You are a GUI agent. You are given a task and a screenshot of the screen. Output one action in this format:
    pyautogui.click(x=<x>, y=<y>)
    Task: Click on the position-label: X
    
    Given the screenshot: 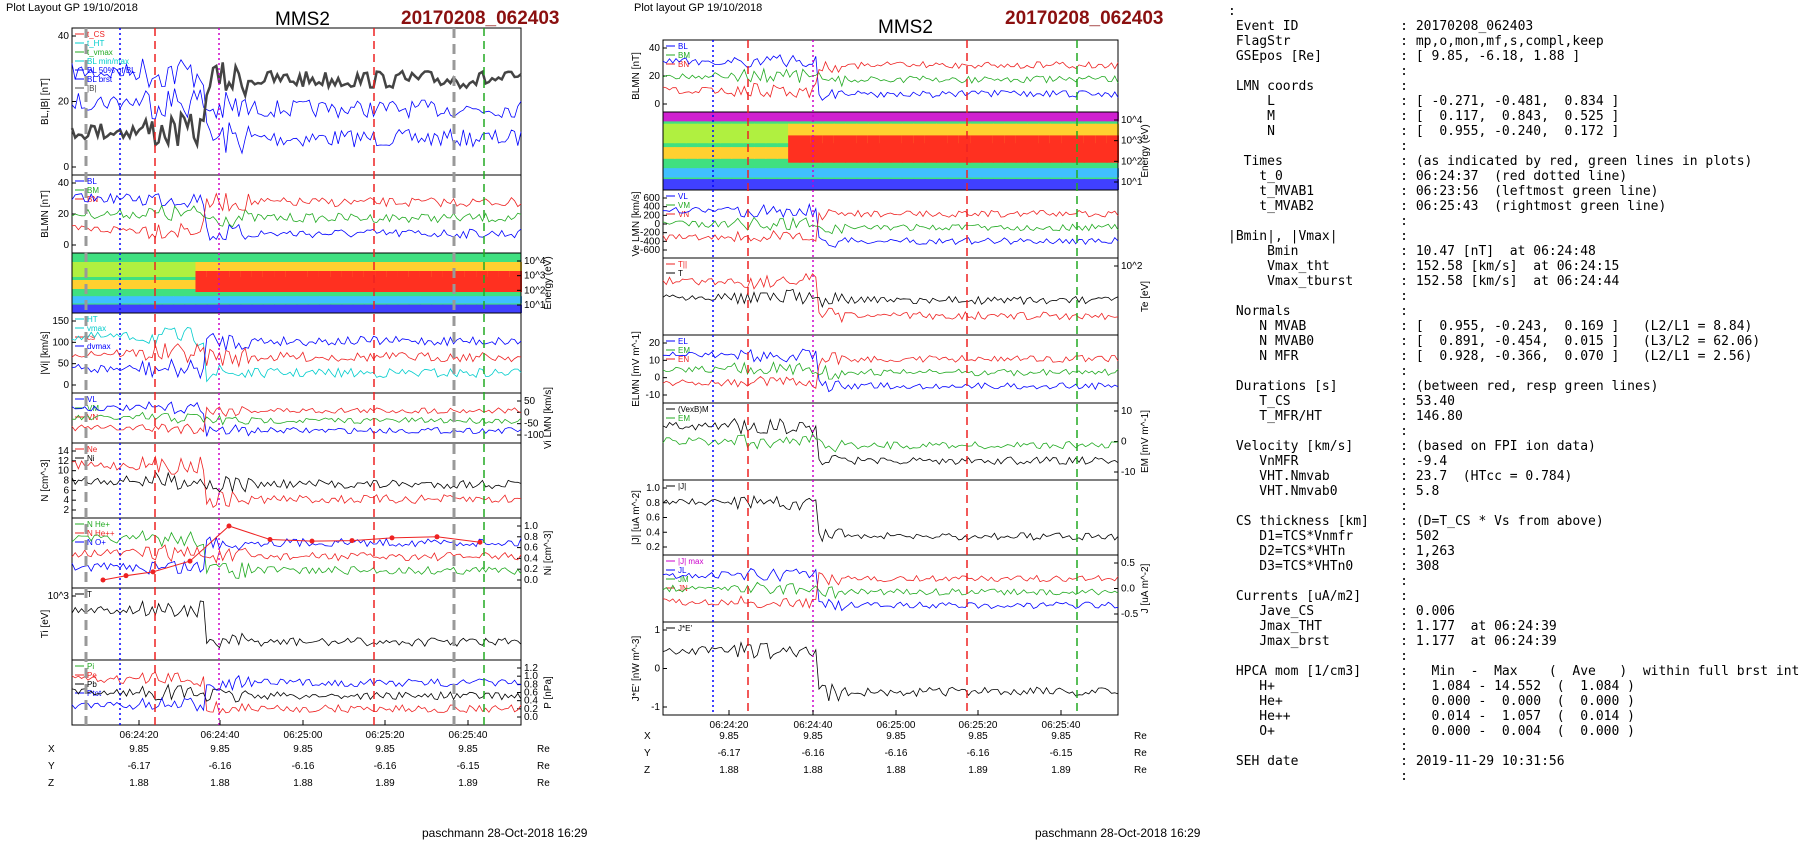 What is the action you would take?
    pyautogui.click(x=51, y=749)
    